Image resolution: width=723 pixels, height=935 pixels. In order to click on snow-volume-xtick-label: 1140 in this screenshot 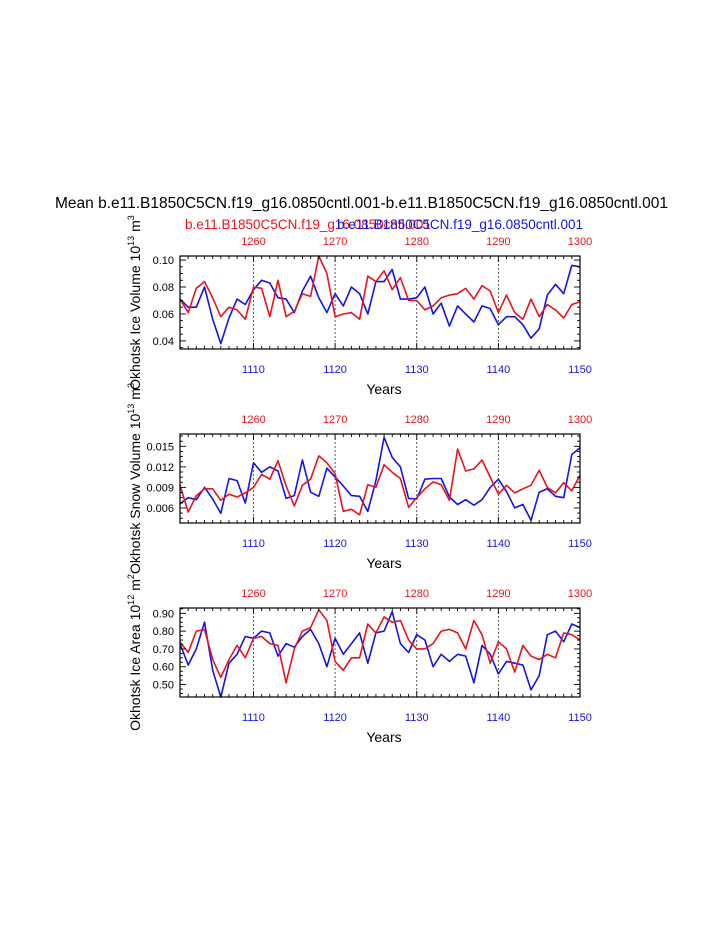, I will do `click(499, 544)`.